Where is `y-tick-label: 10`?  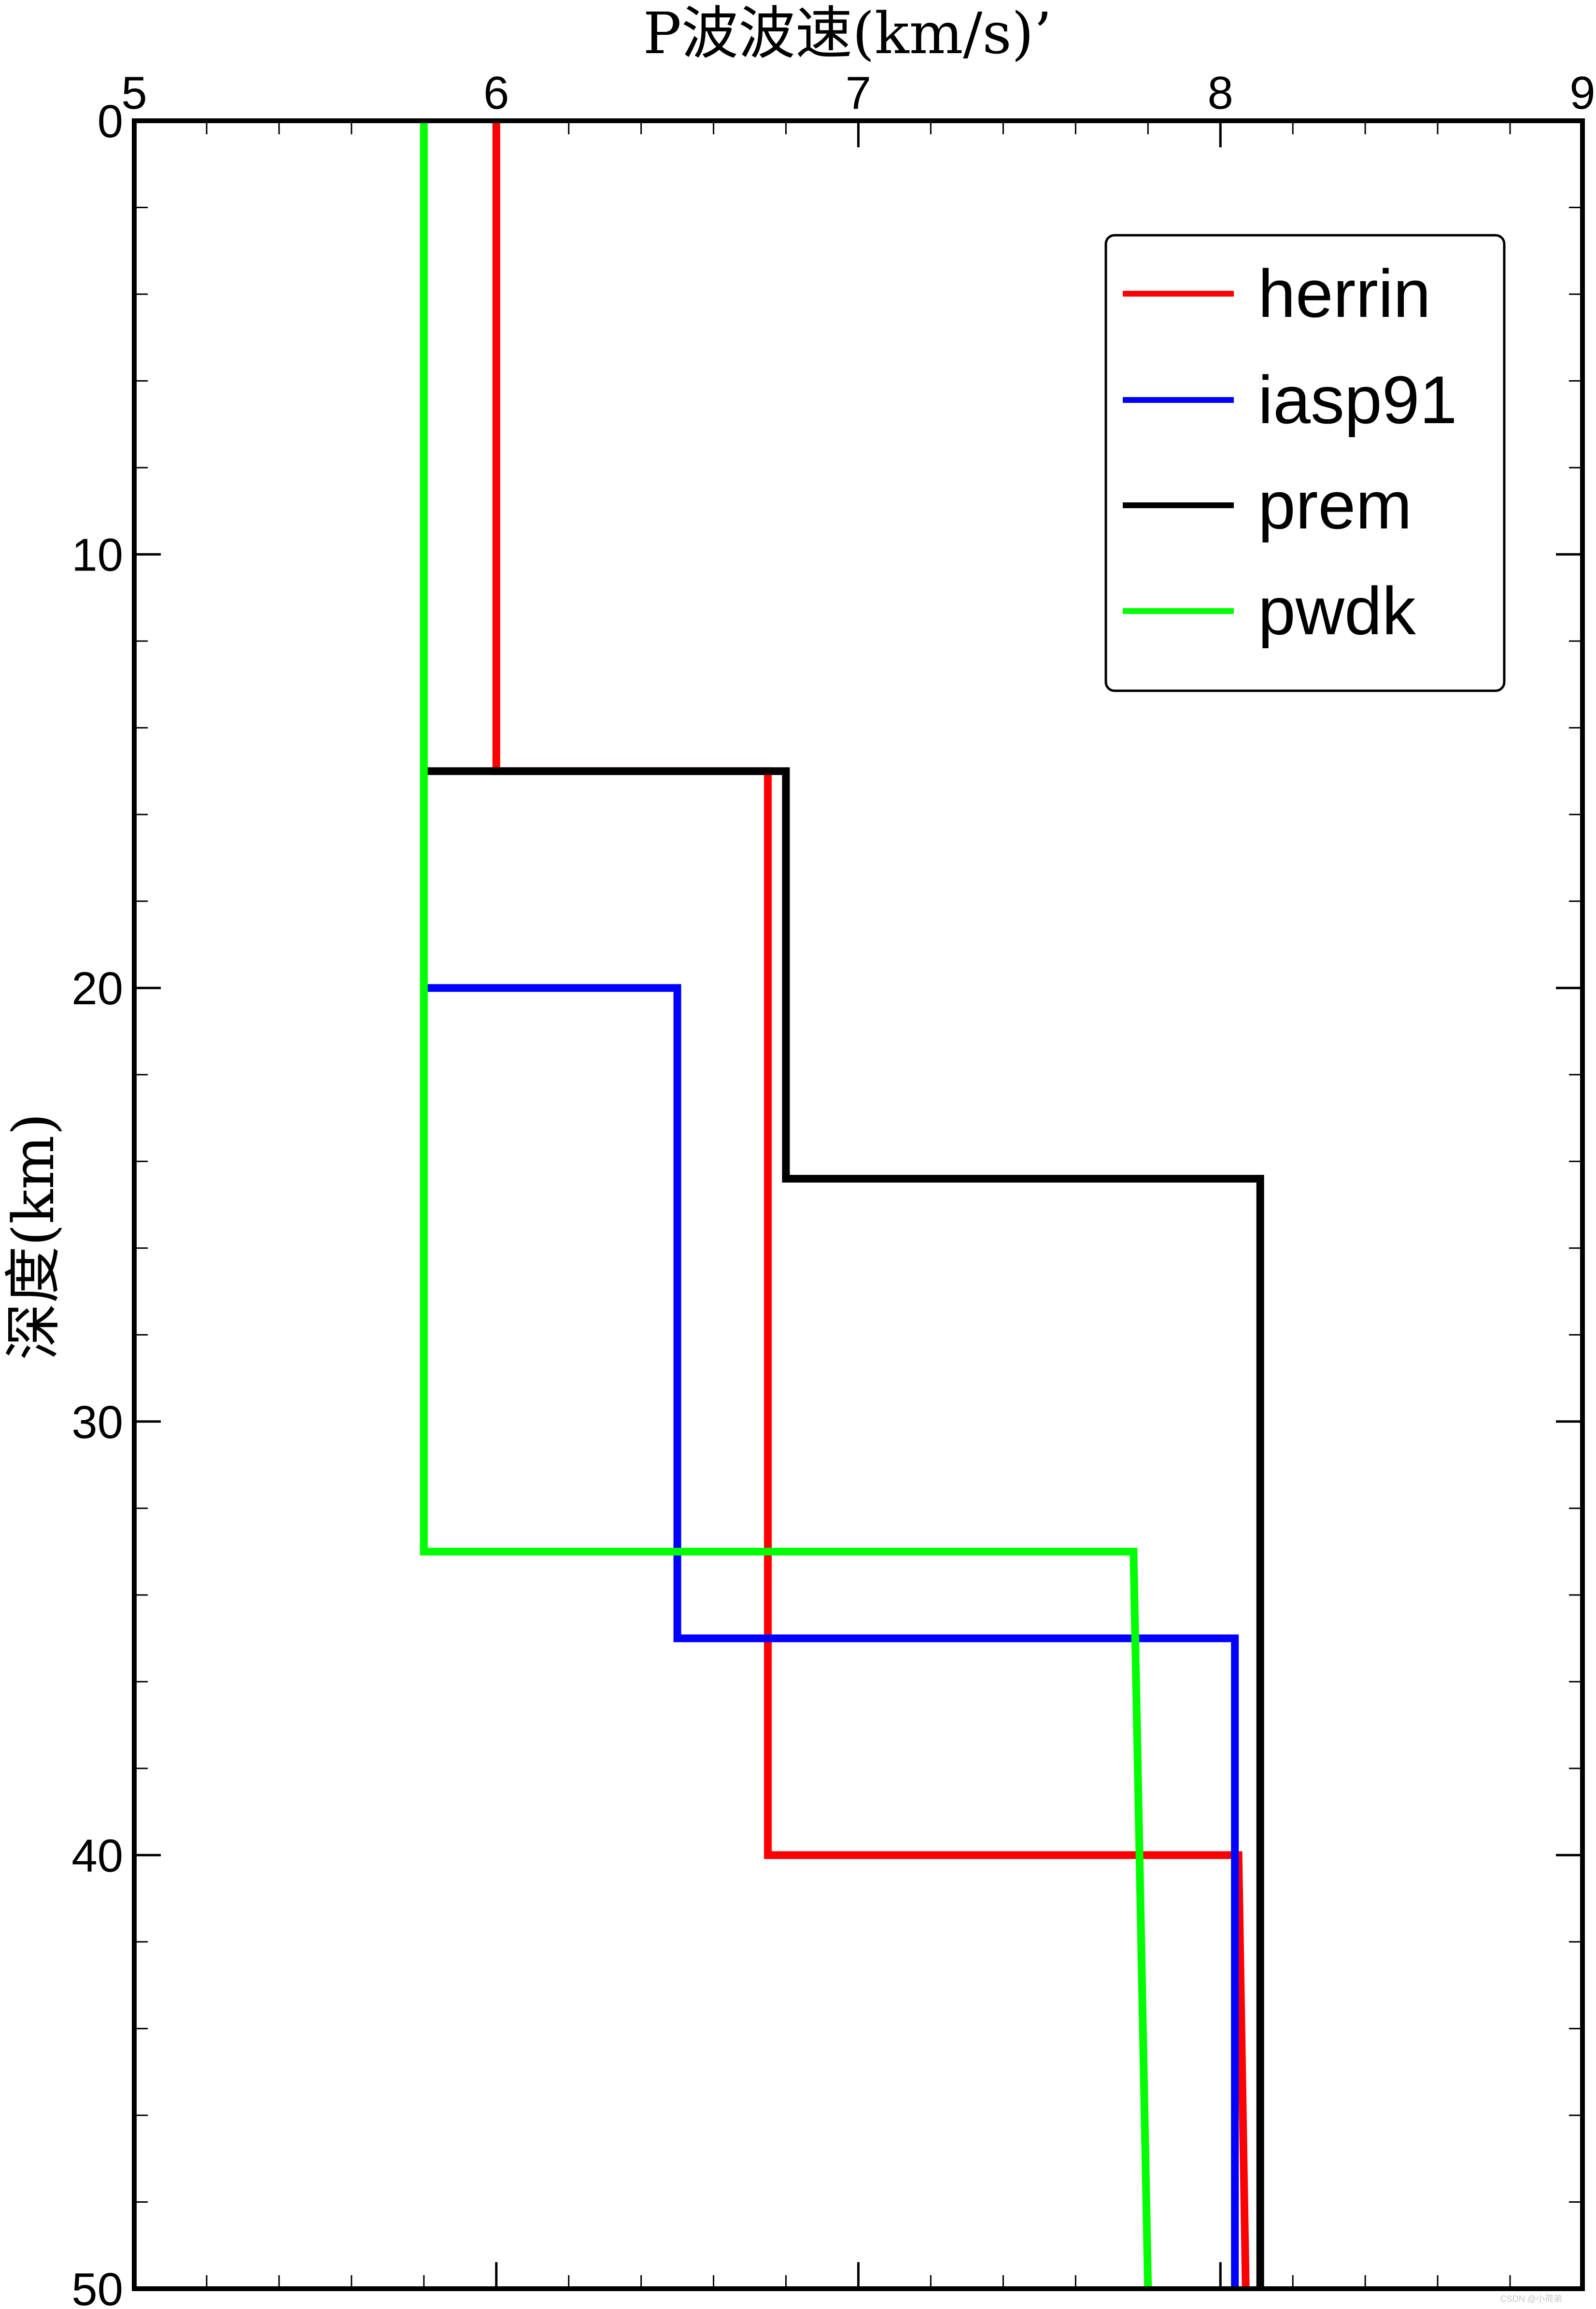 y-tick-label: 10 is located at coordinates (97, 555).